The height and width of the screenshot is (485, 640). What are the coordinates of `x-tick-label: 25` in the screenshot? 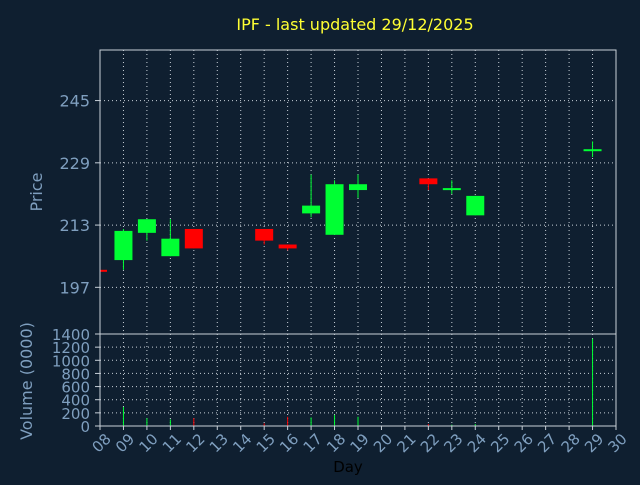 It's located at (500, 443).